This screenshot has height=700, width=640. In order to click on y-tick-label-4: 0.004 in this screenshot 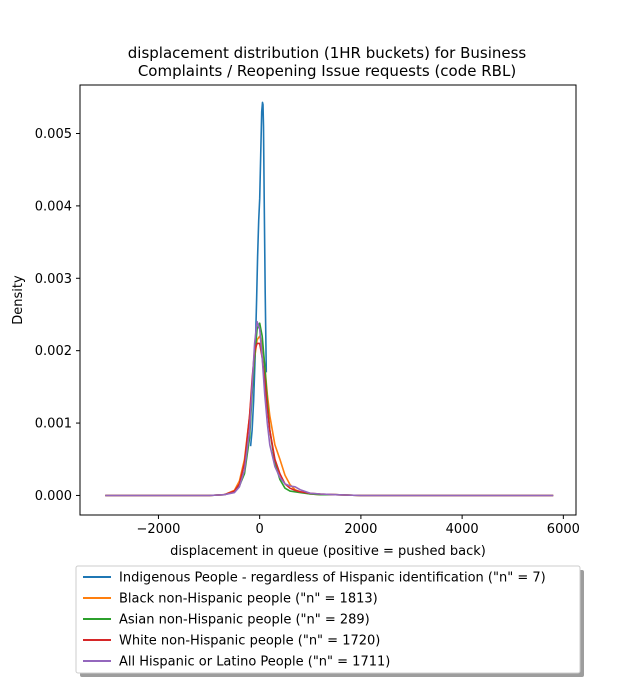, I will do `click(53, 206)`.